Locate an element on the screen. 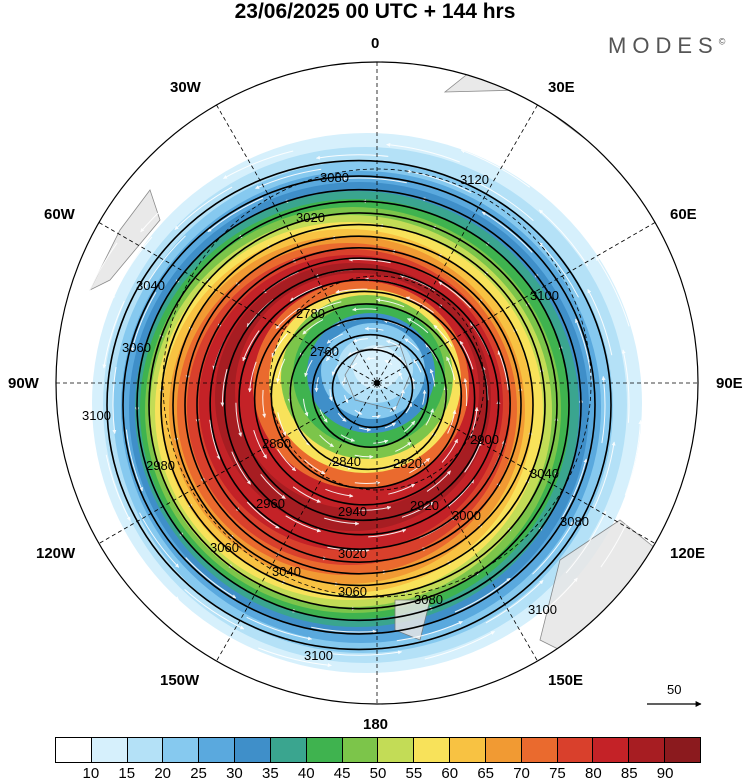 This screenshot has width=750, height=782. contour-label: 3000 is located at coordinates (466, 515).